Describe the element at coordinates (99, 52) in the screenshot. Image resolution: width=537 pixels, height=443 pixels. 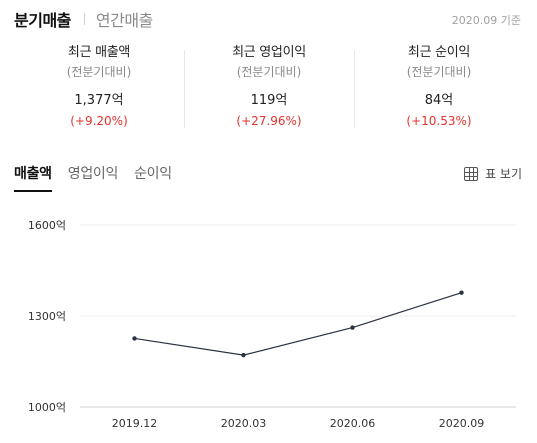
I see `metric-title: 최근 매출액` at that location.